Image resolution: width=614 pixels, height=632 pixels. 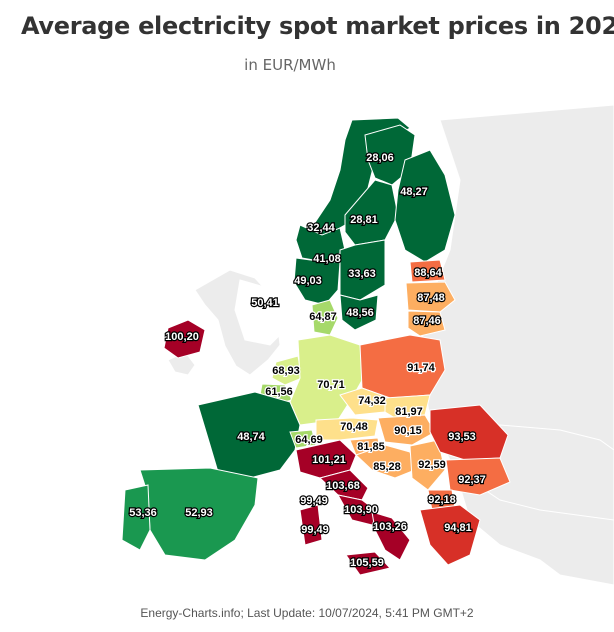 I want to click on label-nl: 68,93, so click(x=286, y=371).